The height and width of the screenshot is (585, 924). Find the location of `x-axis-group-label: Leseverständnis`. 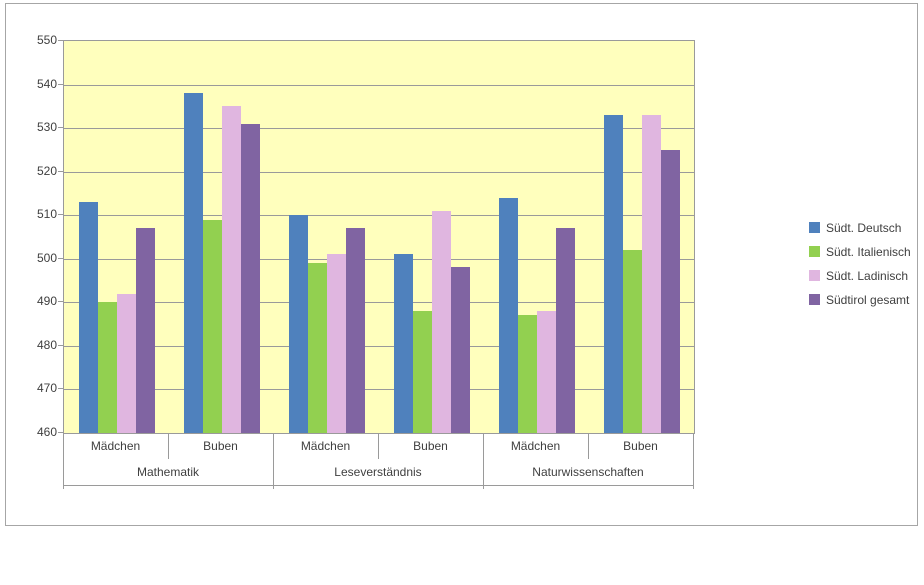

x-axis-group-label: Leseverständnis is located at coordinates (378, 472).